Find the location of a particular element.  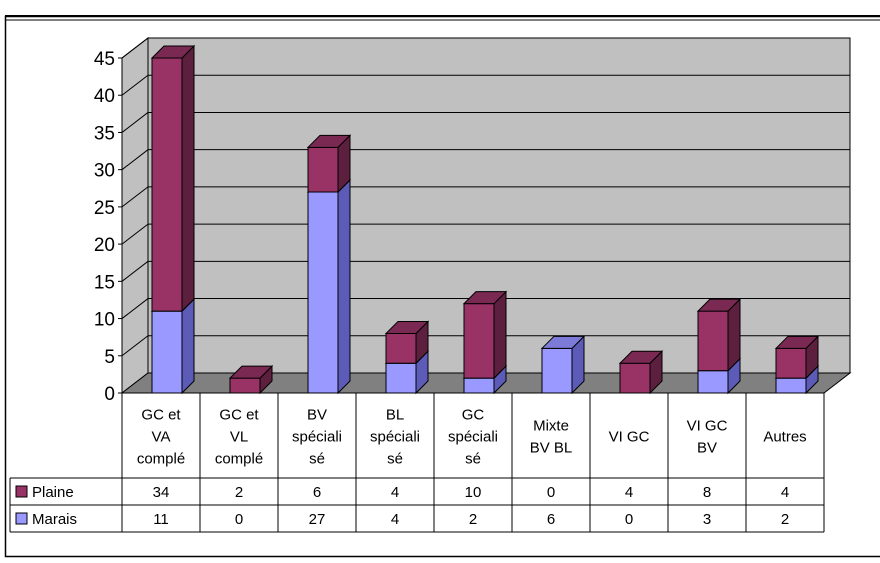

y-tick-label: 10 is located at coordinates (104, 320).